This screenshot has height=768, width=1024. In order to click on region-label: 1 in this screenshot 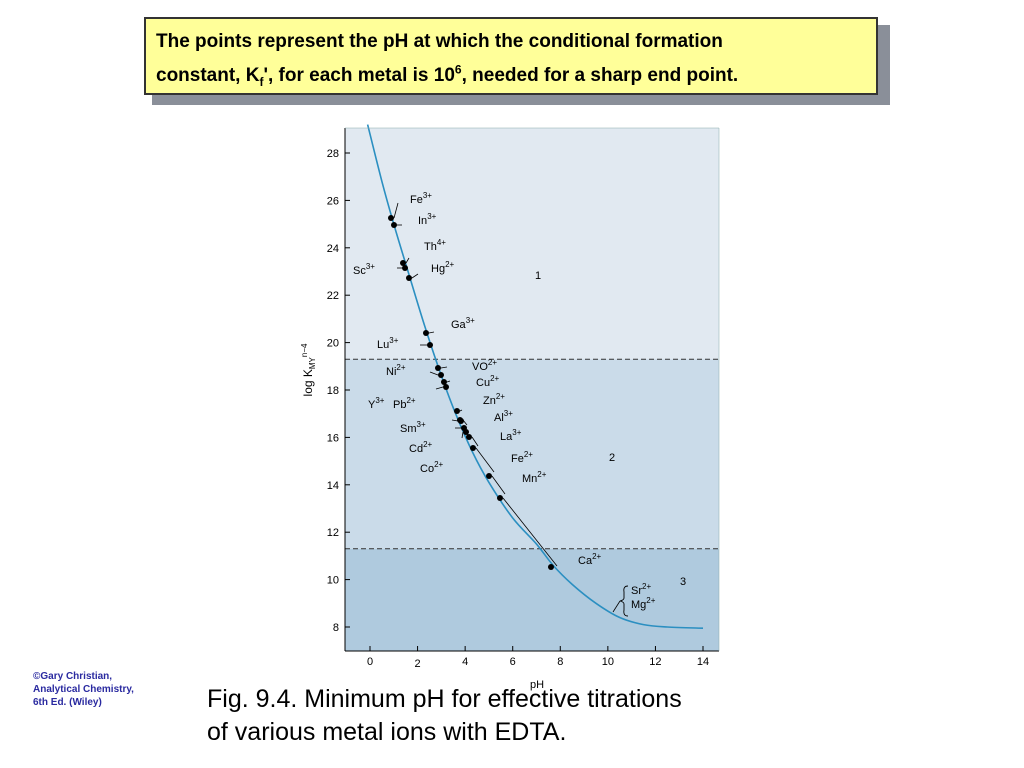, I will do `click(538, 276)`.